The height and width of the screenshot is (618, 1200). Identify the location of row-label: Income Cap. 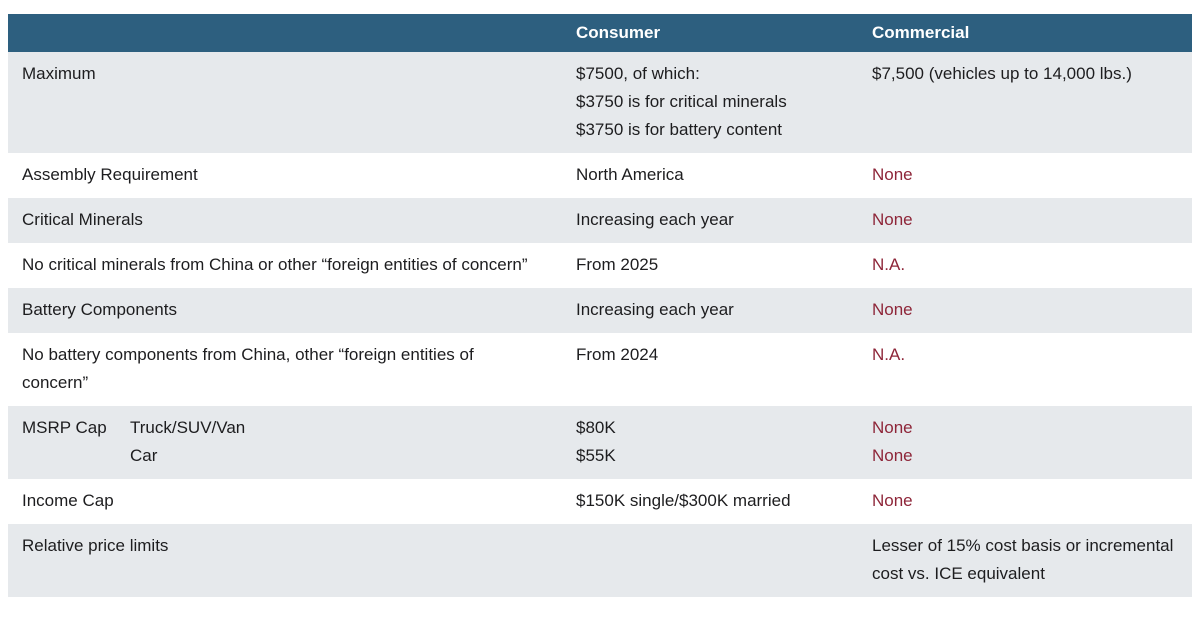
(68, 500).